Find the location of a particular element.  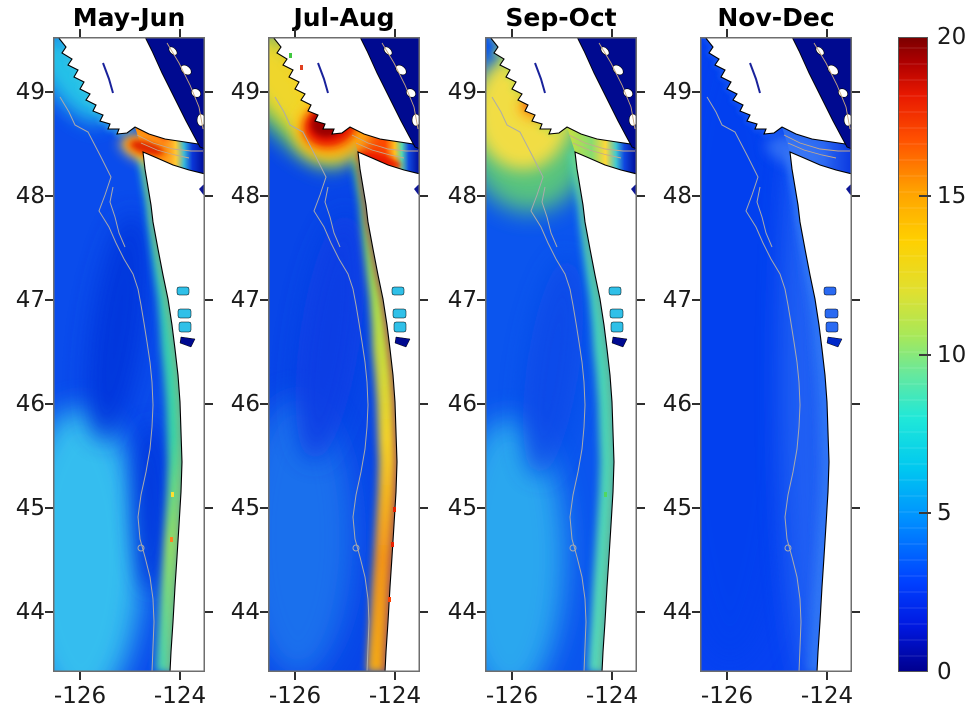

map-may-jun is located at coordinates (129, 354).